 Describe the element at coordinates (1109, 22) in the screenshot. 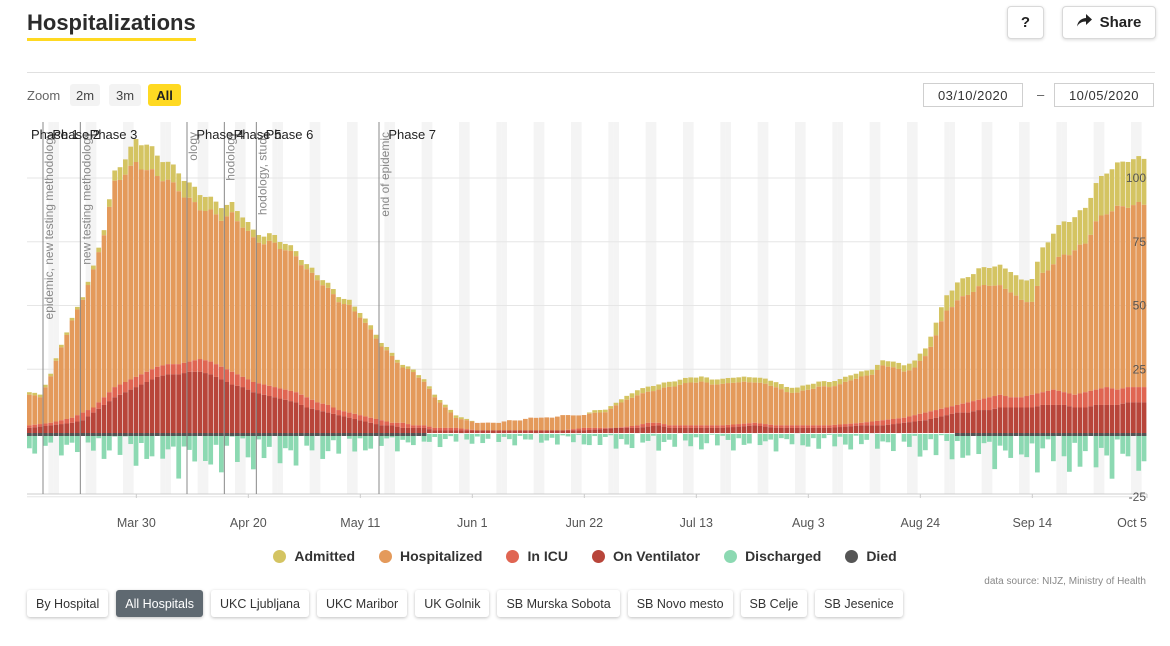

I see `share-button: Share` at that location.